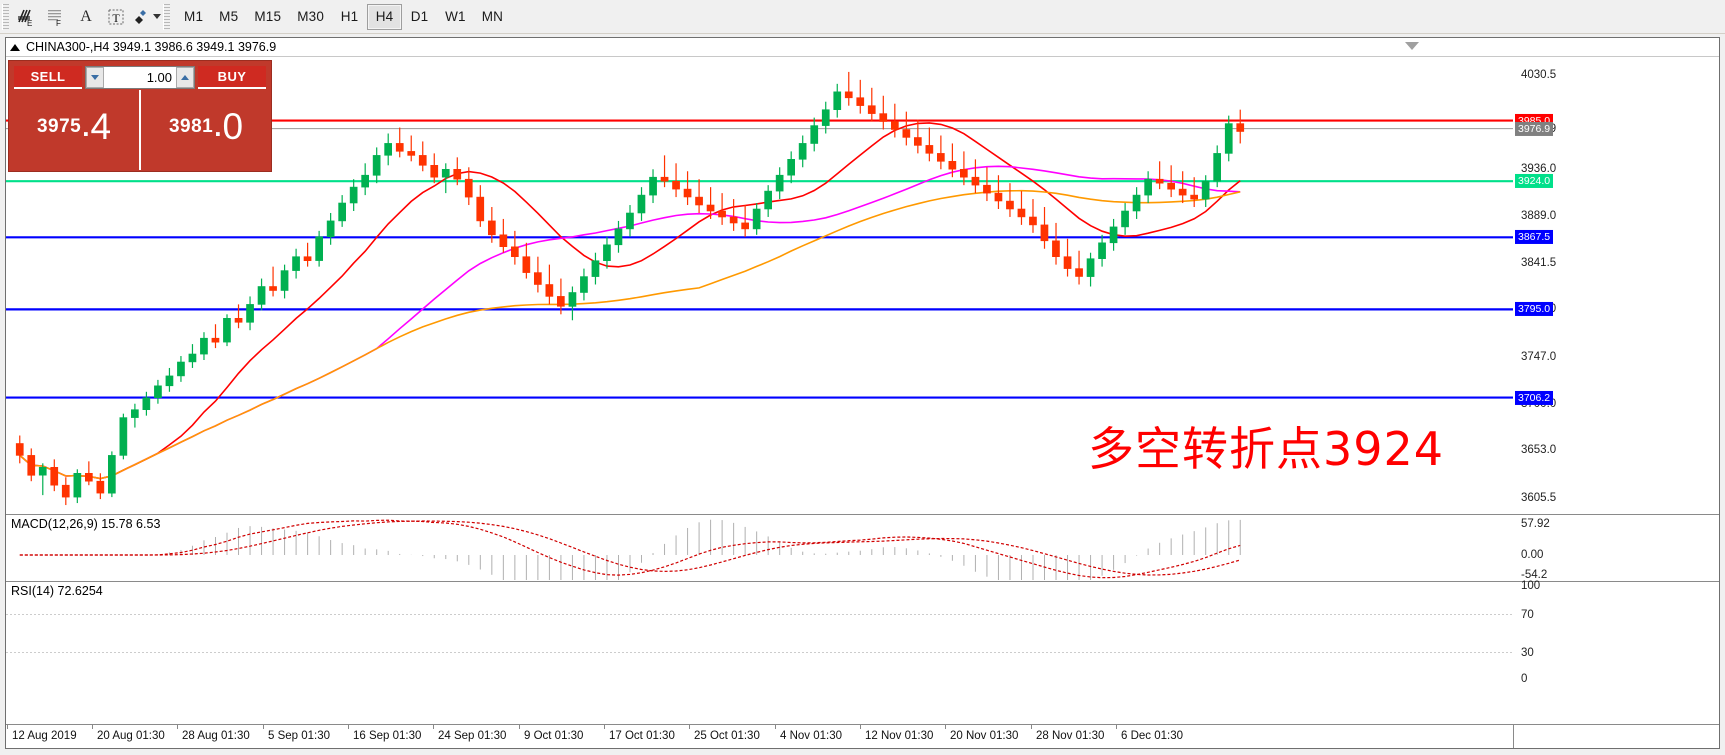  What do you see at coordinates (1539, 497) in the screenshot?
I see `price-axis-label: 3605.5` at bounding box center [1539, 497].